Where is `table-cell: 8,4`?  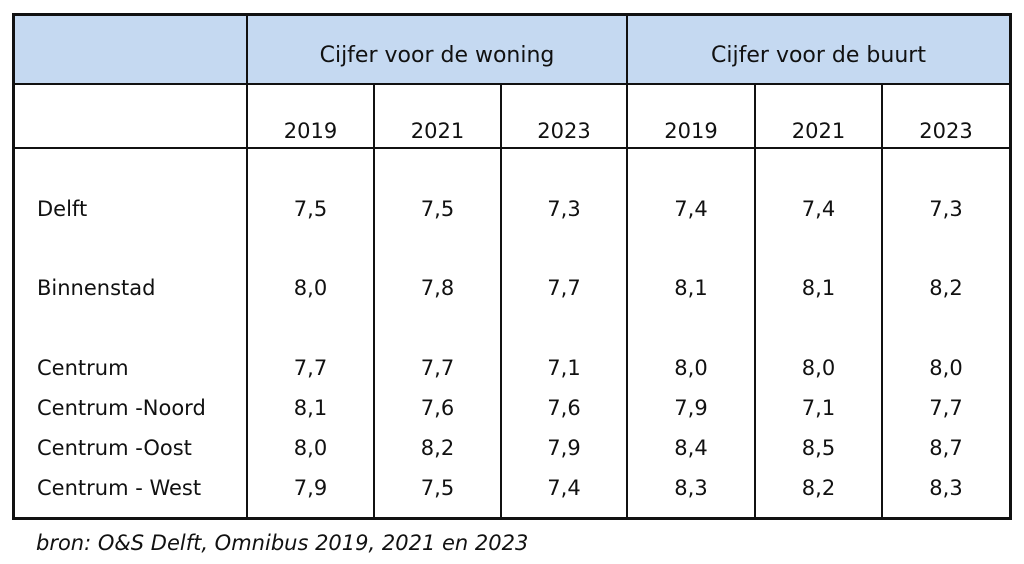 table-cell: 8,4 is located at coordinates (691, 448).